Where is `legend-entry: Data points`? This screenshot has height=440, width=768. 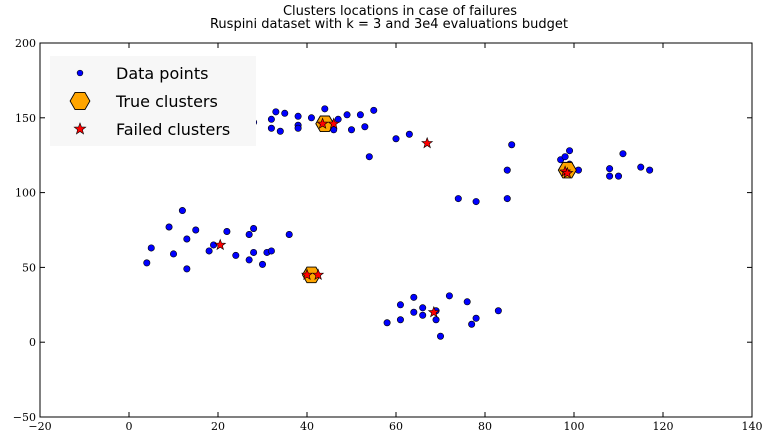
legend-entry: Data points is located at coordinates (142, 73).